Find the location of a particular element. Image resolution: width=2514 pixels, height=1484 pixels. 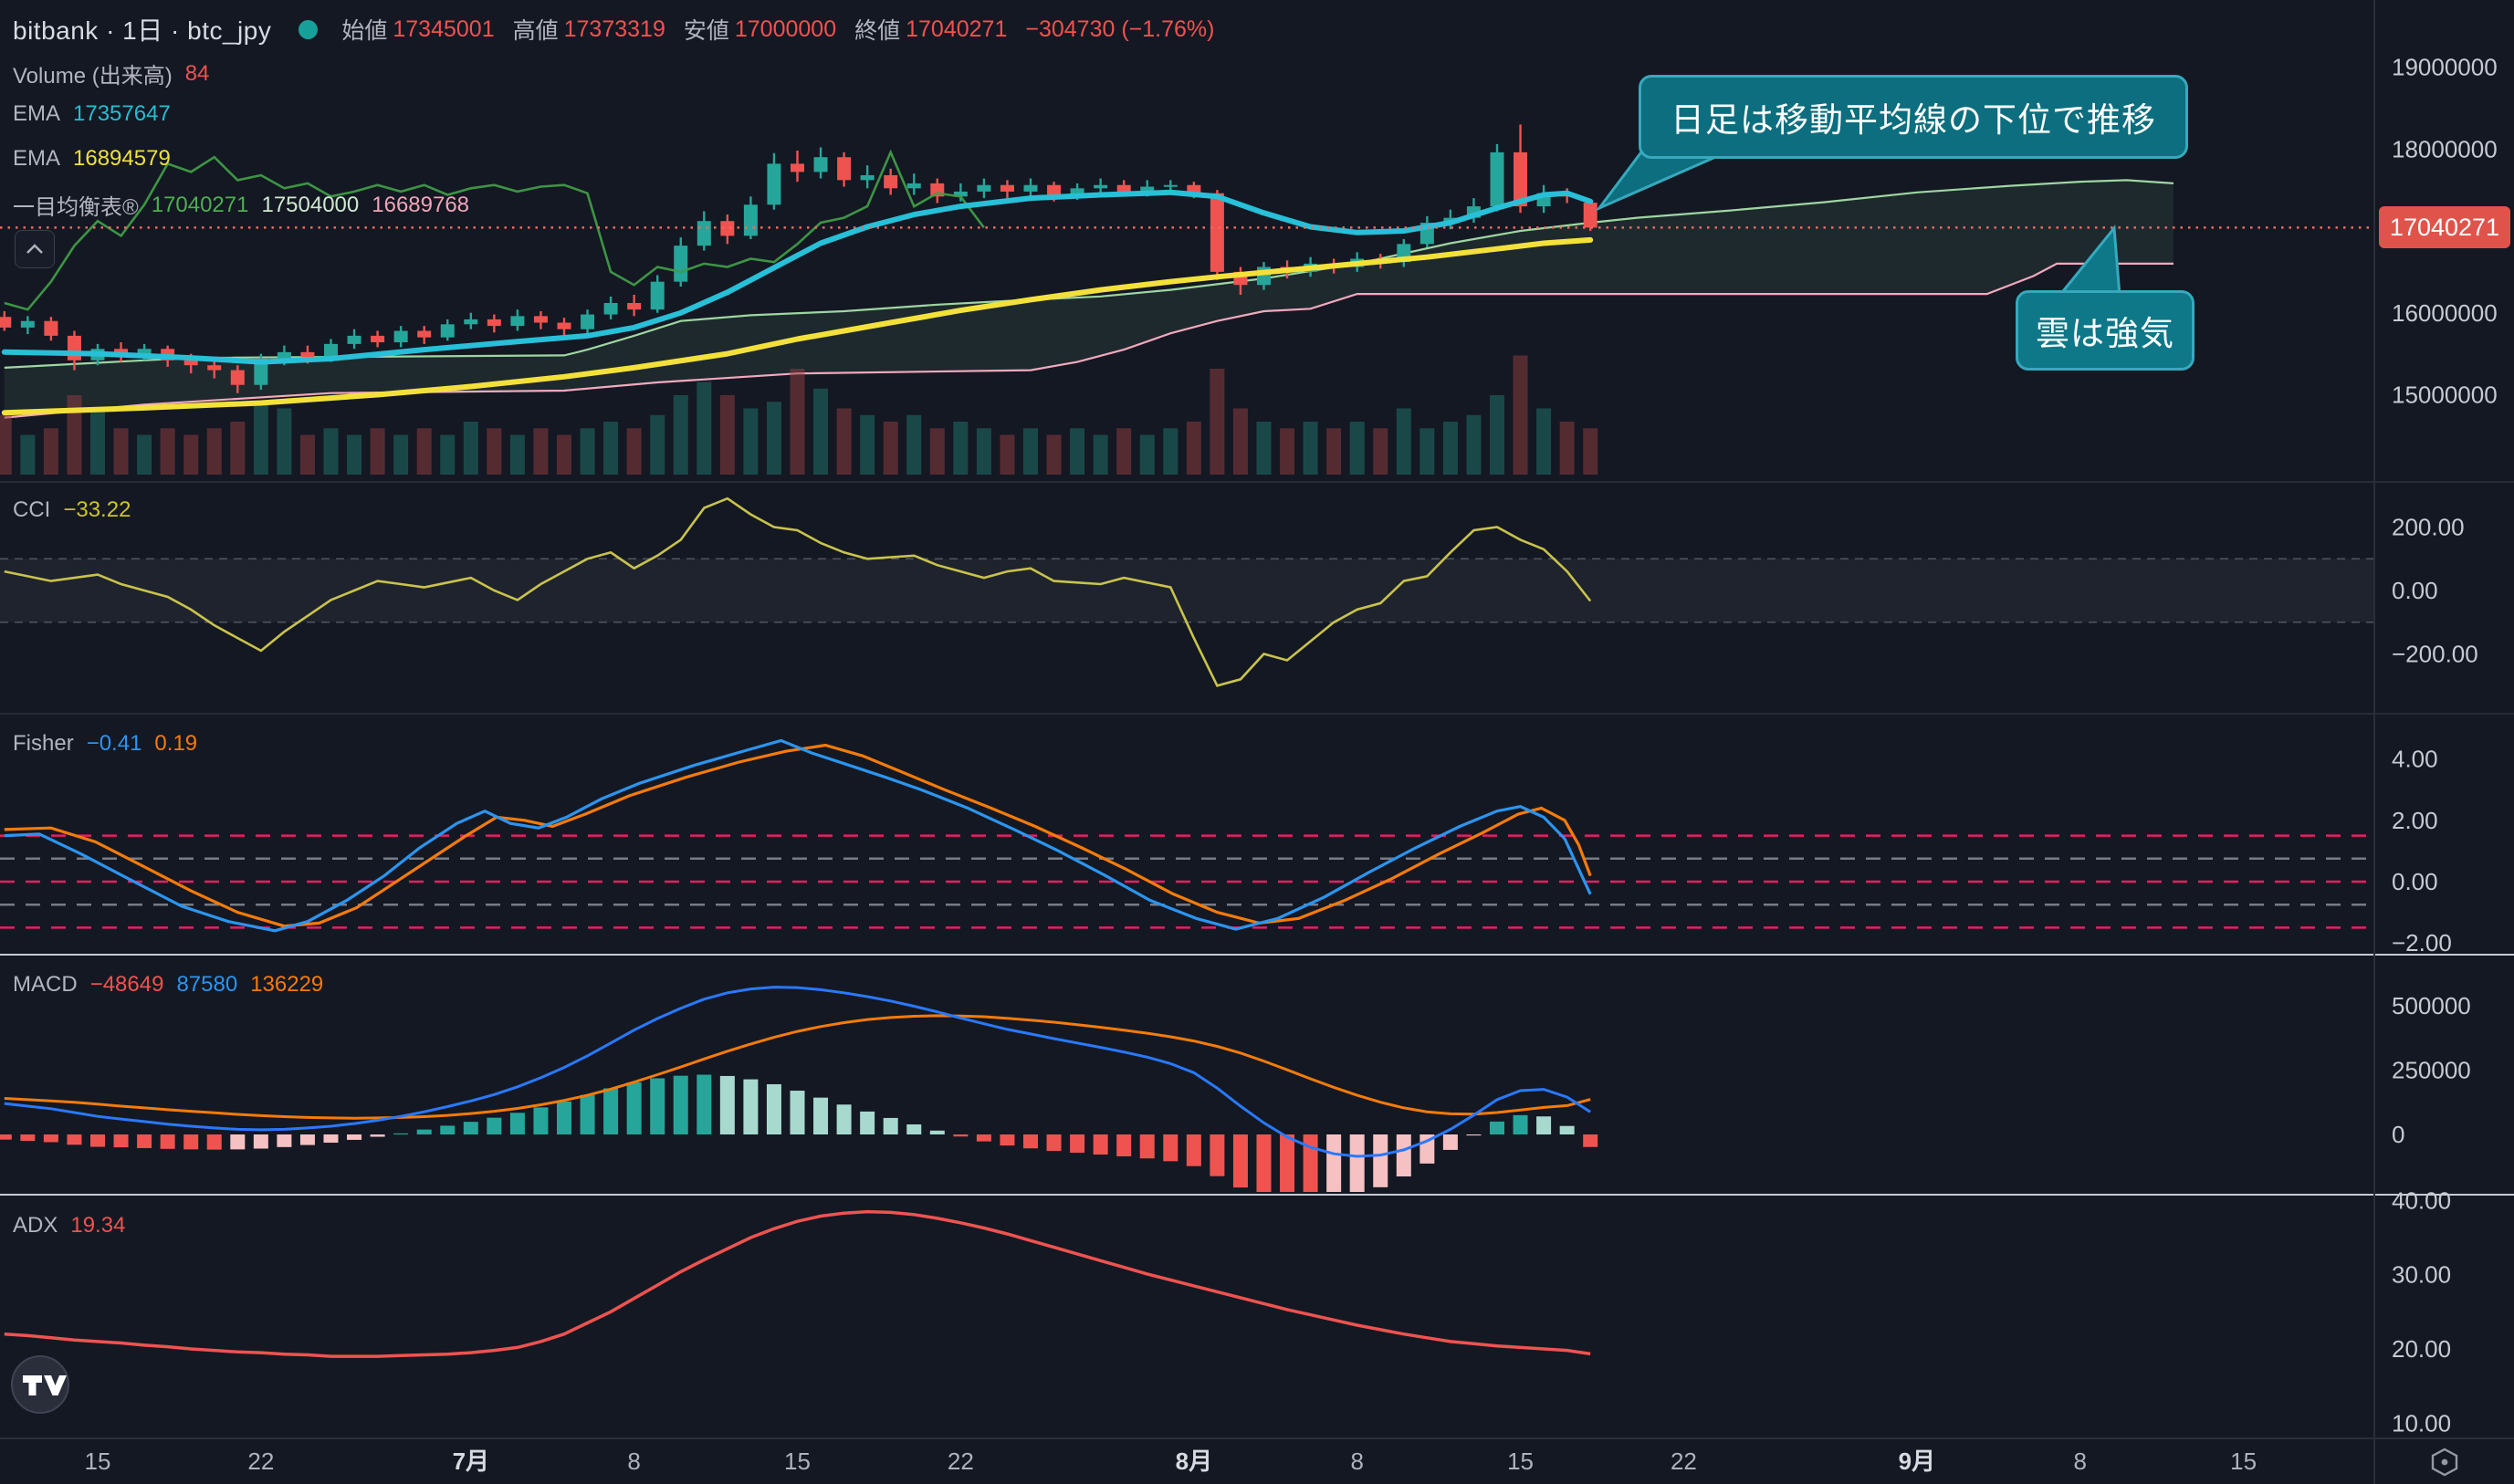

adx-legend: ADX 19.34 is located at coordinates (75, 1225).